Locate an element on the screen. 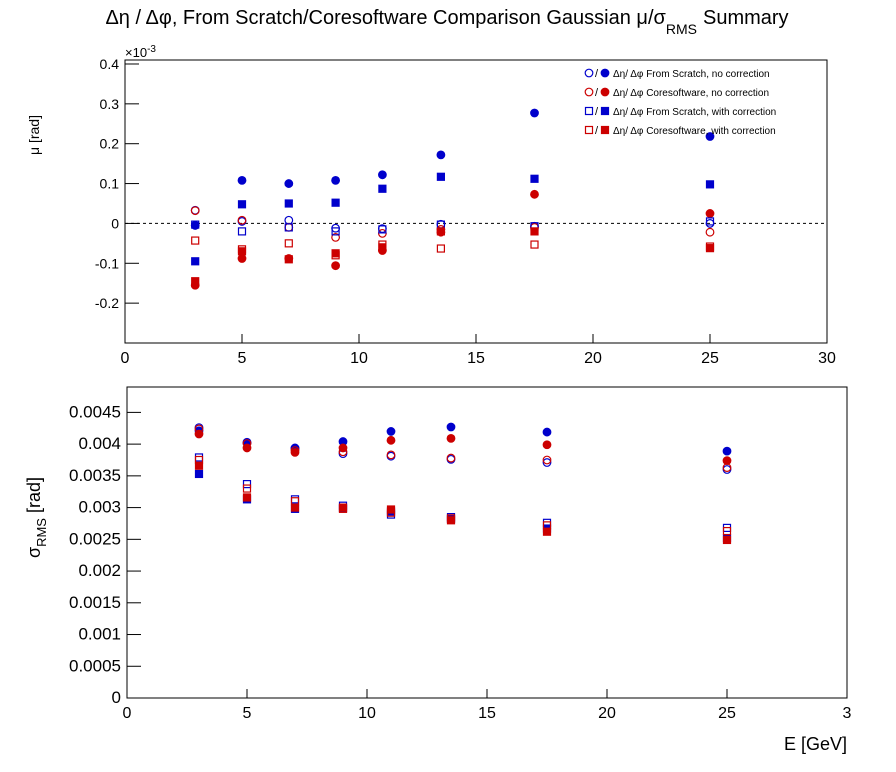 The height and width of the screenshot is (772, 896). y-tick-label: 0.002 is located at coordinates (99, 570).